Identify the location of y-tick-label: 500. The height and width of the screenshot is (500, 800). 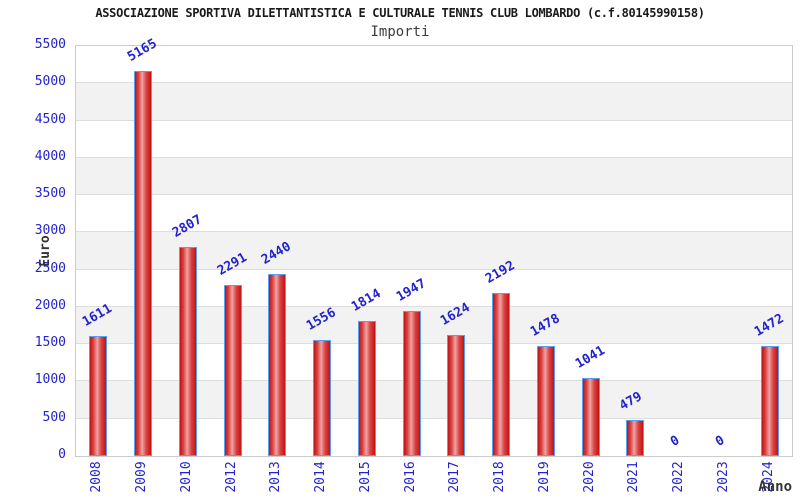
(54, 417).